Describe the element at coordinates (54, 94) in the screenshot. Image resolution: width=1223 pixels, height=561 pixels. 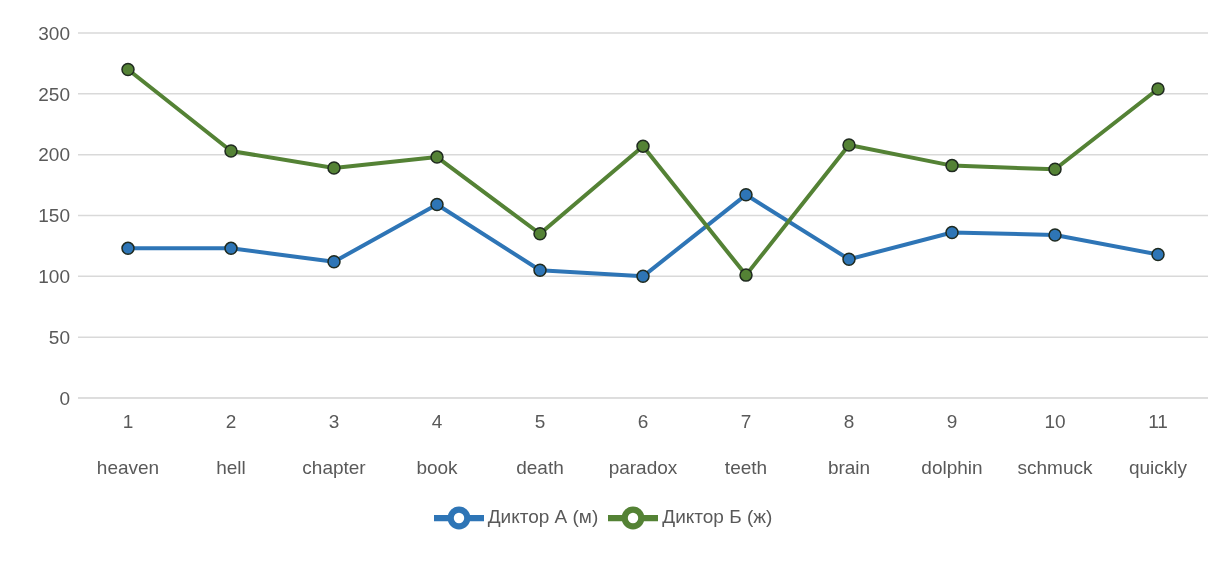
I see `y-tick-label: 250` at that location.